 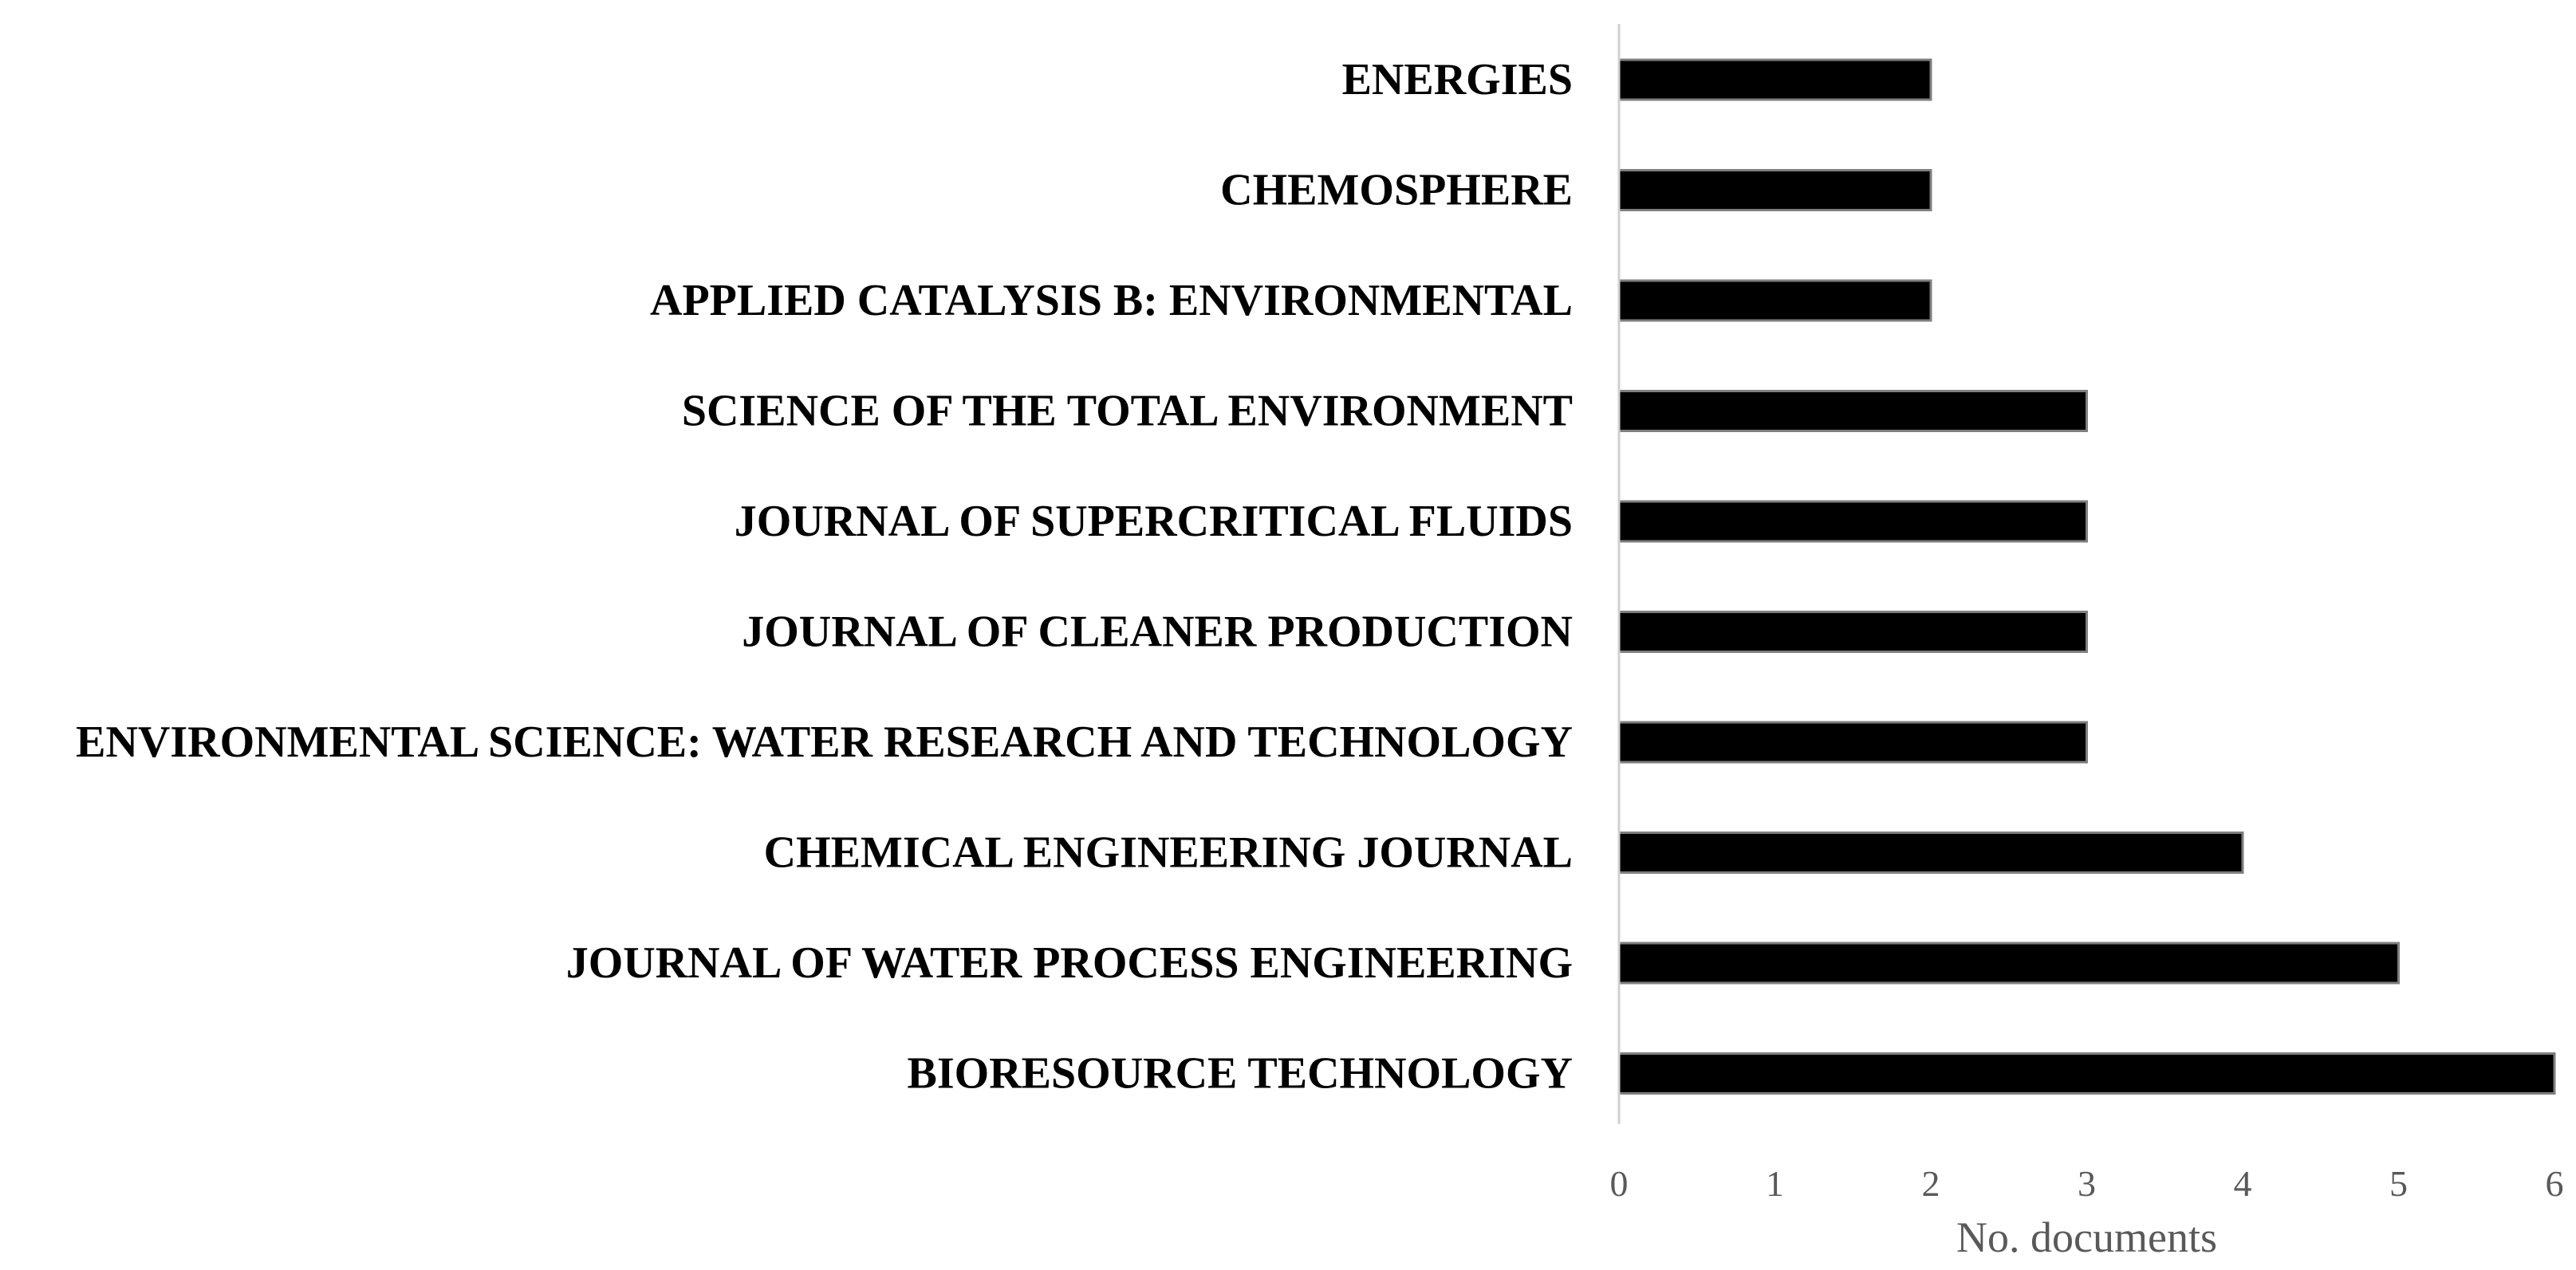 What do you see at coordinates (1457, 79) in the screenshot?
I see `category-label: ENERGIES` at bounding box center [1457, 79].